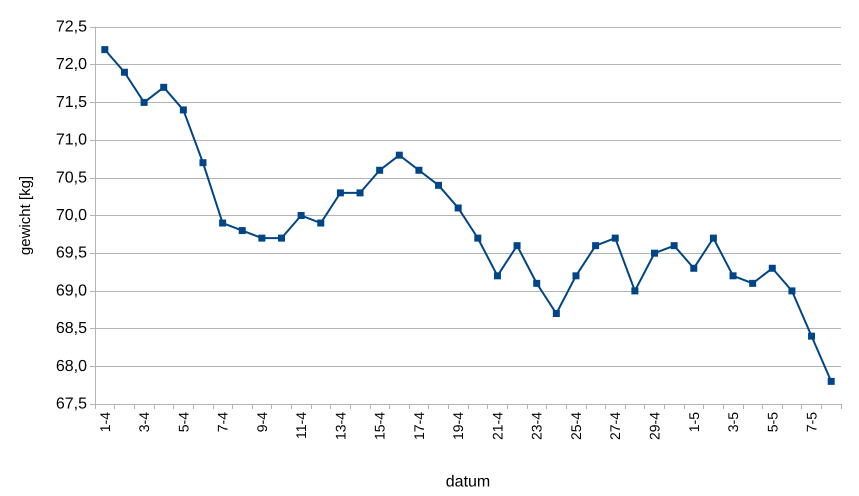 The height and width of the screenshot is (496, 859). I want to click on x-tick-label: 21-4, so click(497, 426).